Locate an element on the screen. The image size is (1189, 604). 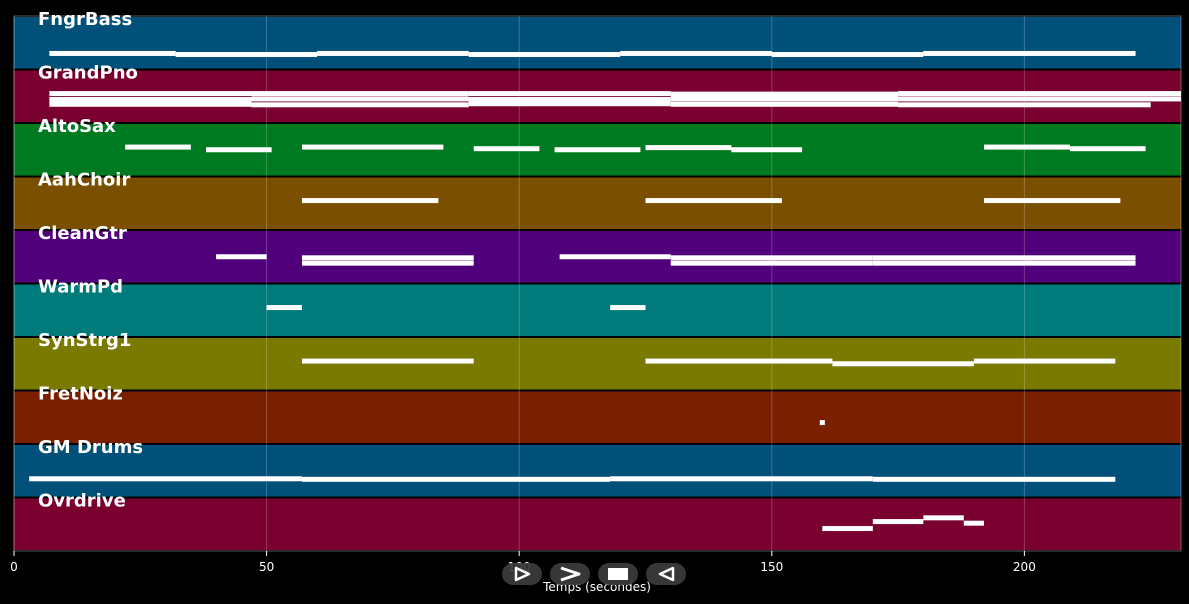
chevron-right-icon is located at coordinates (570, 574).